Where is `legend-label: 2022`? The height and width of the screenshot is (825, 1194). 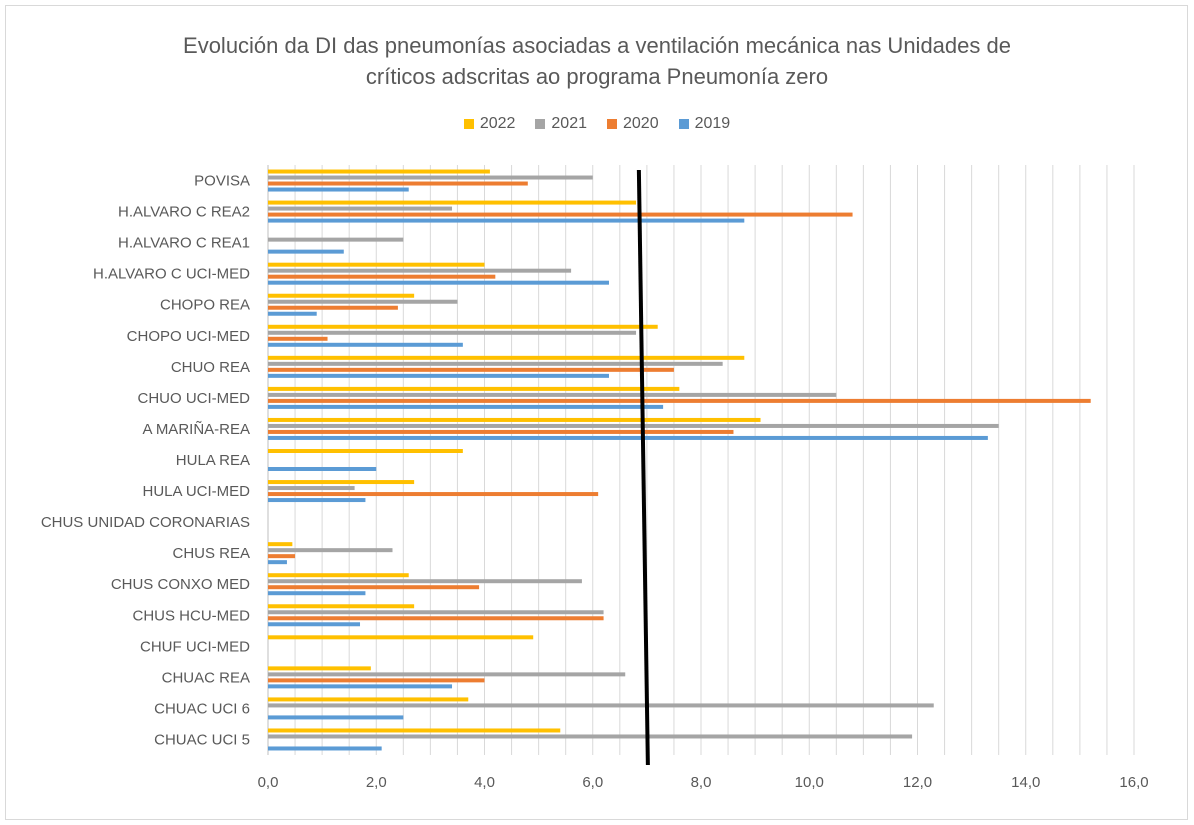 legend-label: 2022 is located at coordinates (497, 123).